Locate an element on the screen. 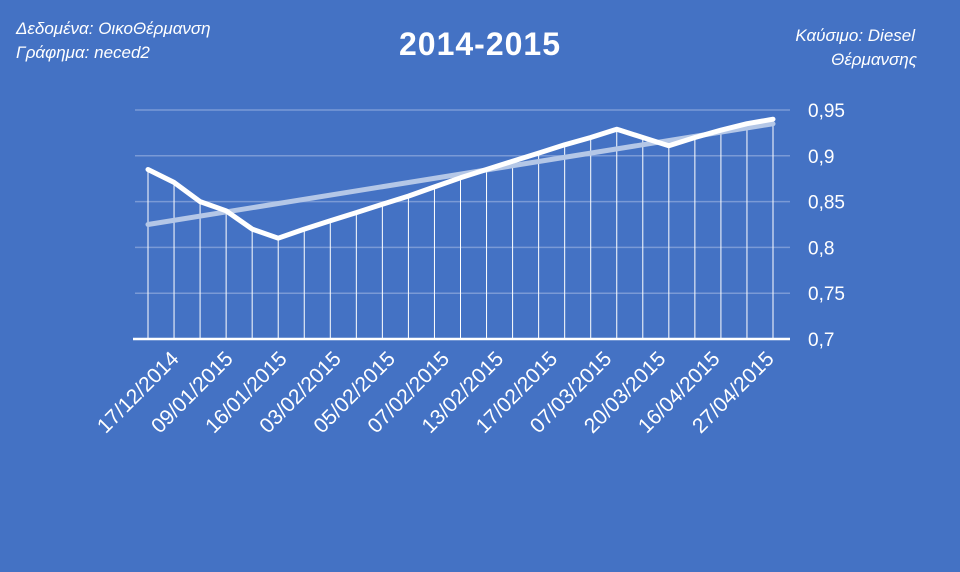  chart-title: 2014-2015 is located at coordinates (480, 44).